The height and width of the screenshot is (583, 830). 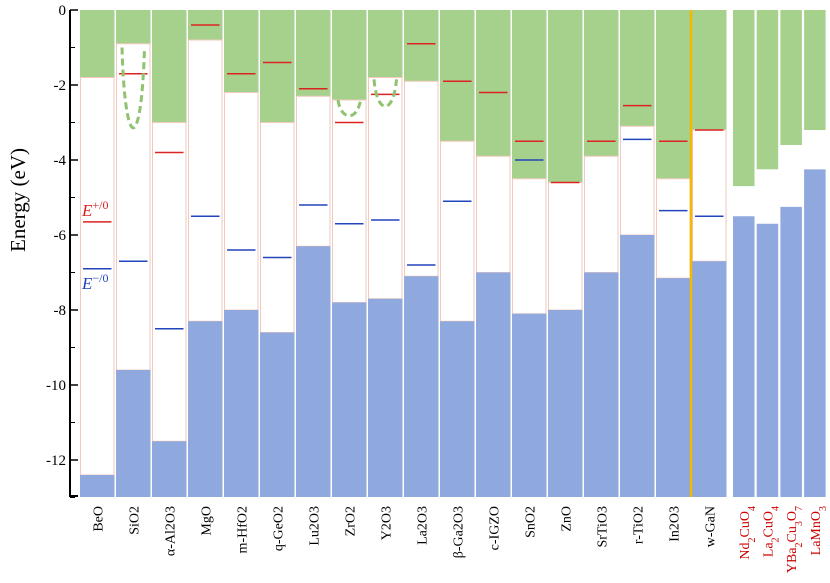 What do you see at coordinates (565, 403) in the screenshot?
I see `valence-band-bar-zno` at bounding box center [565, 403].